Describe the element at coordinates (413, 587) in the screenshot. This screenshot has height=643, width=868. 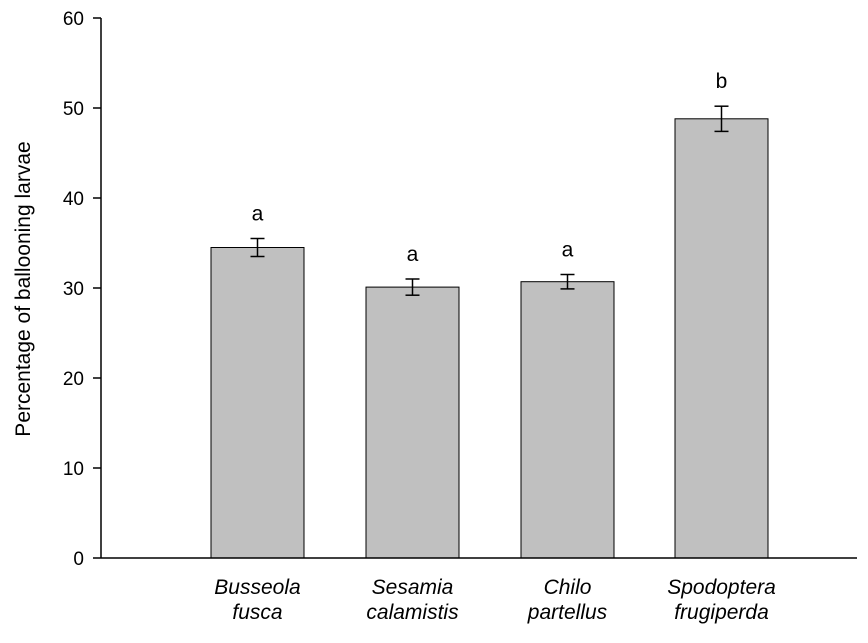
I see `x-tick-label: Sesamia` at that location.